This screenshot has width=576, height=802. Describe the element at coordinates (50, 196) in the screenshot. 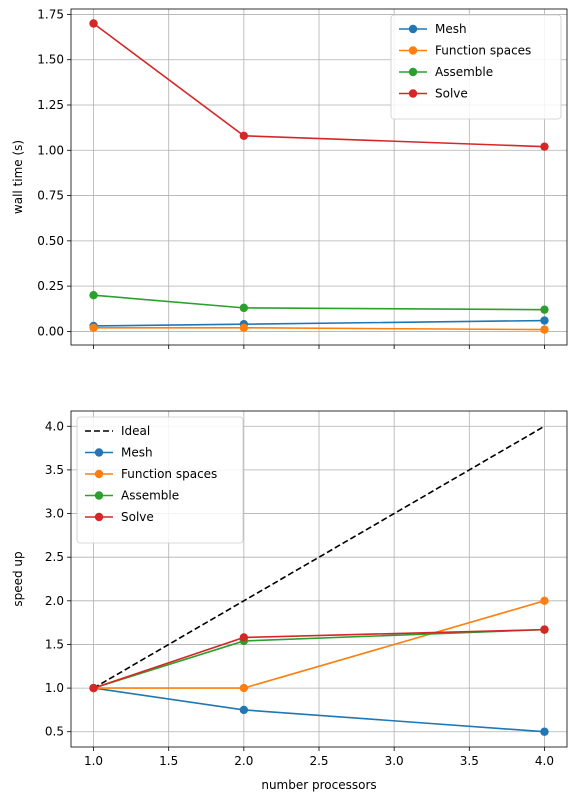

I see `y-tick-label: 0.75` at that location.